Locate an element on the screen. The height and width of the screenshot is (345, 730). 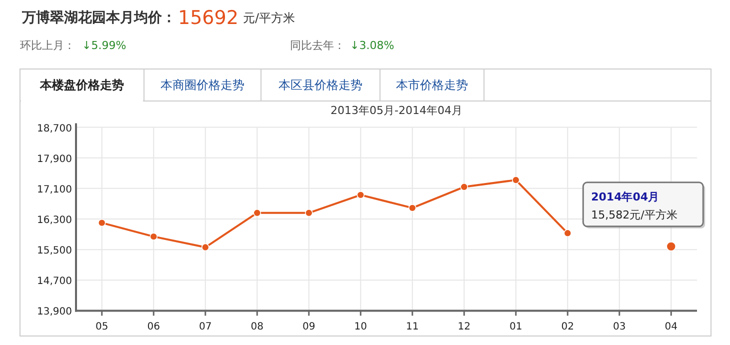
x-tick-label: 09 is located at coordinates (309, 327).